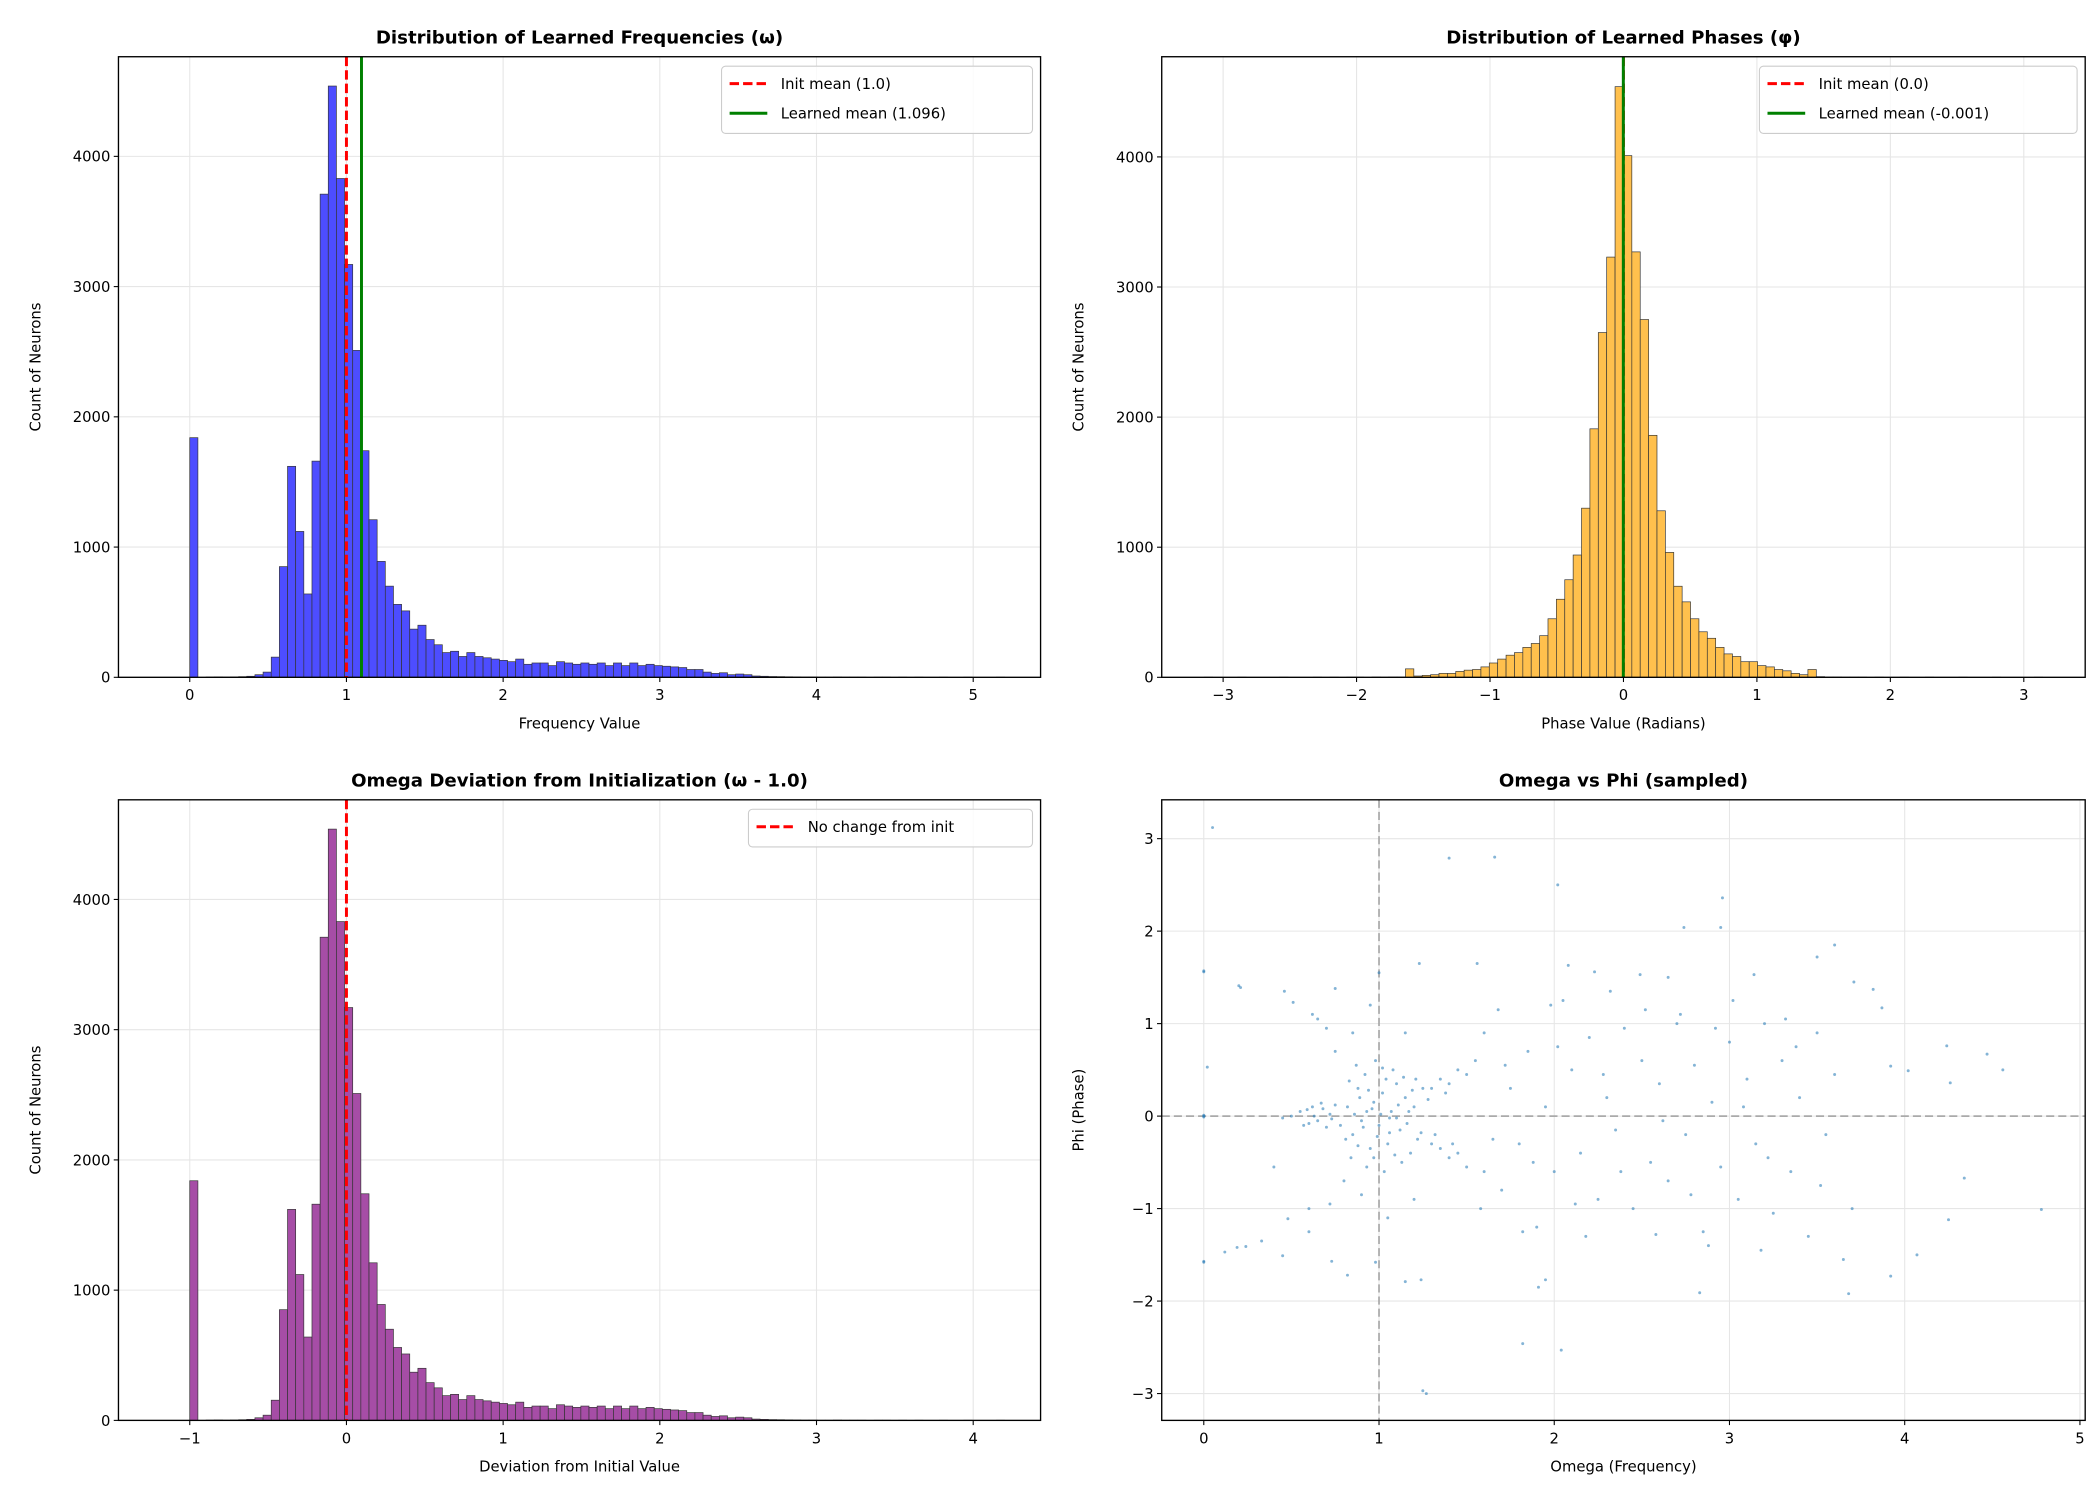  I want to click on x-tick-label: −1, so click(1490, 695).